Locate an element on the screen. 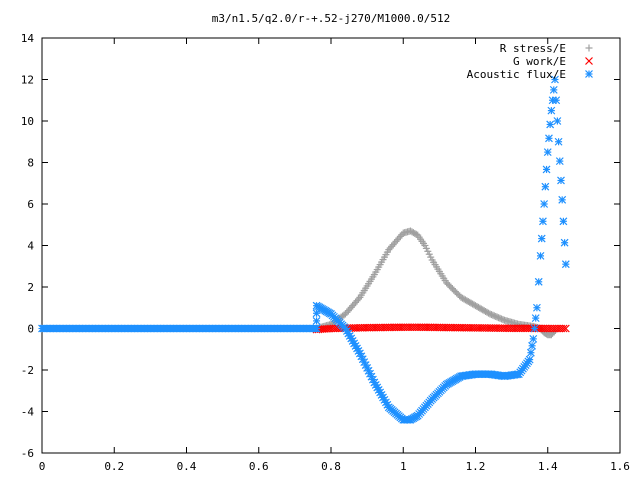  legend-label: G work/E is located at coordinates (539, 61).